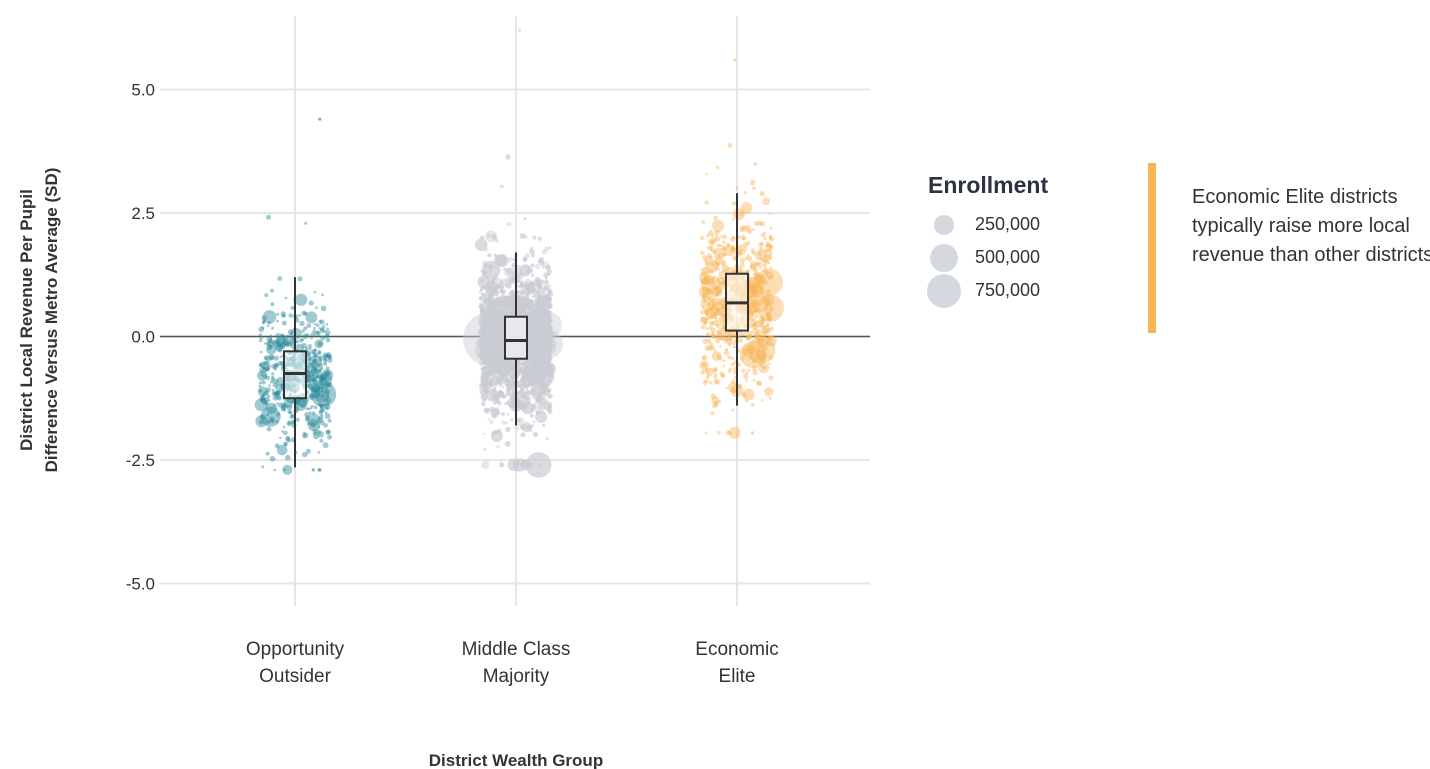  I want to click on y-tick-label: -2.5, so click(140, 460).